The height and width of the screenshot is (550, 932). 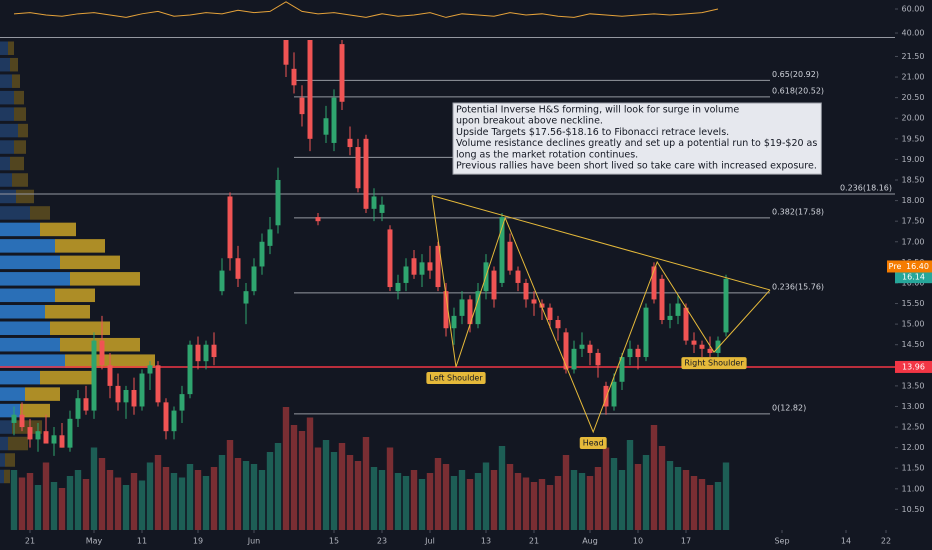 I want to click on pre-tag-box, so click(x=895, y=266).